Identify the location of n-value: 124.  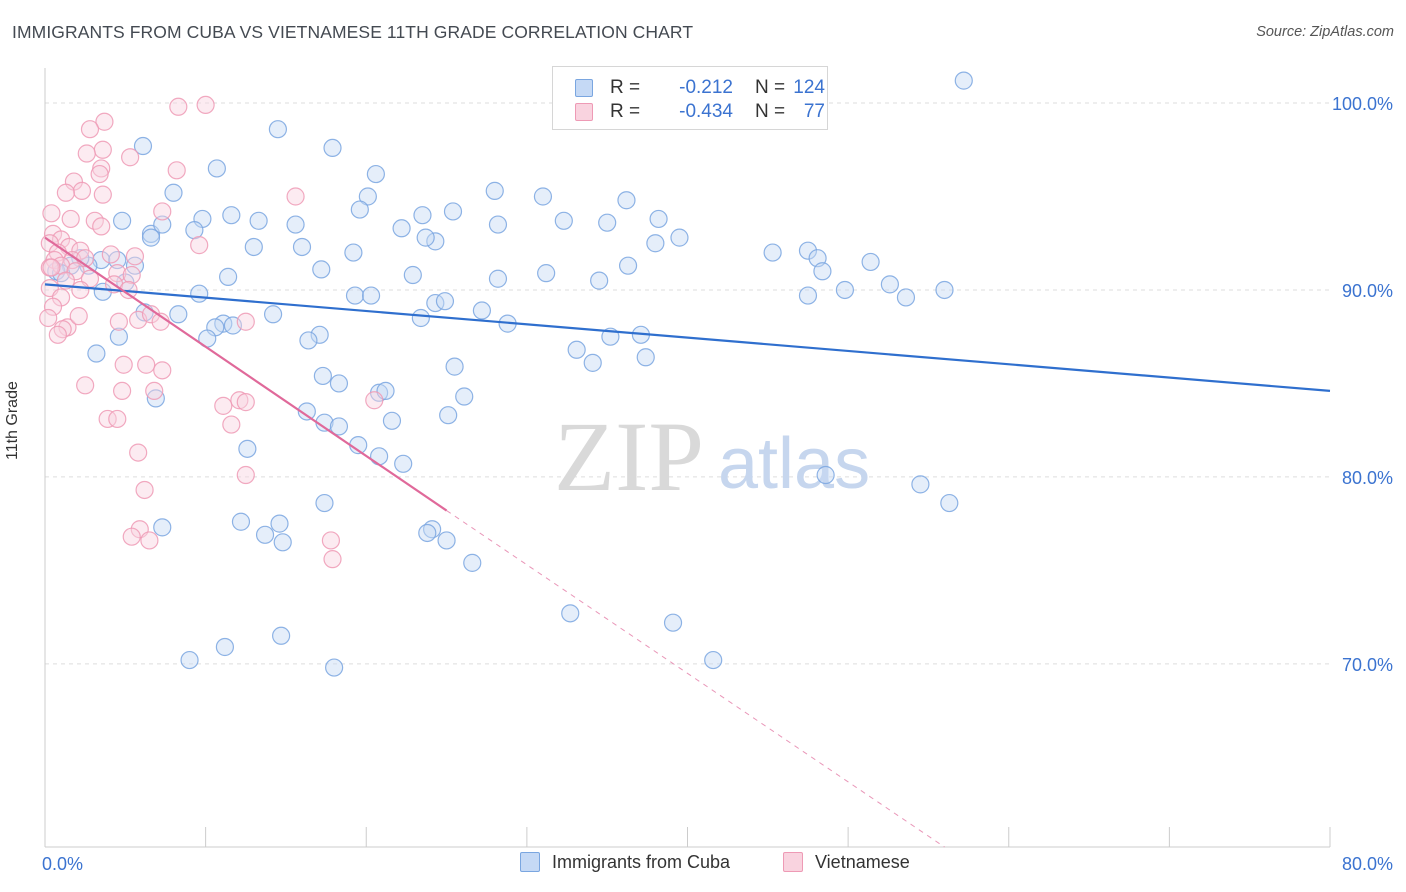
(809, 87).